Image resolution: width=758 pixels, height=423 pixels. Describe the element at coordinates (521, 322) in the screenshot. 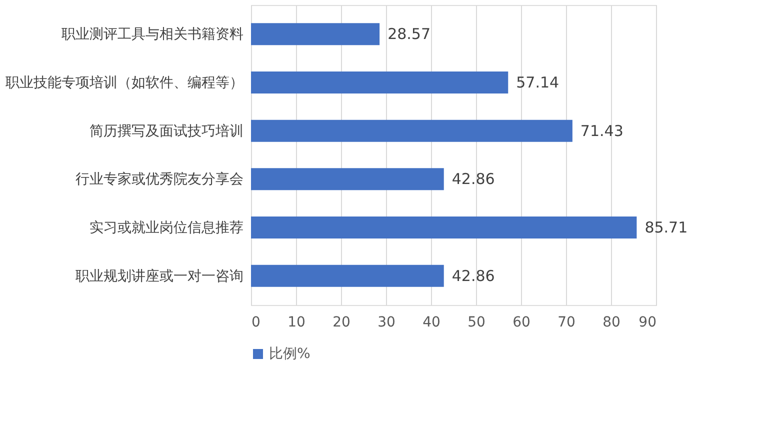

I see `x-tick-label: 60` at that location.